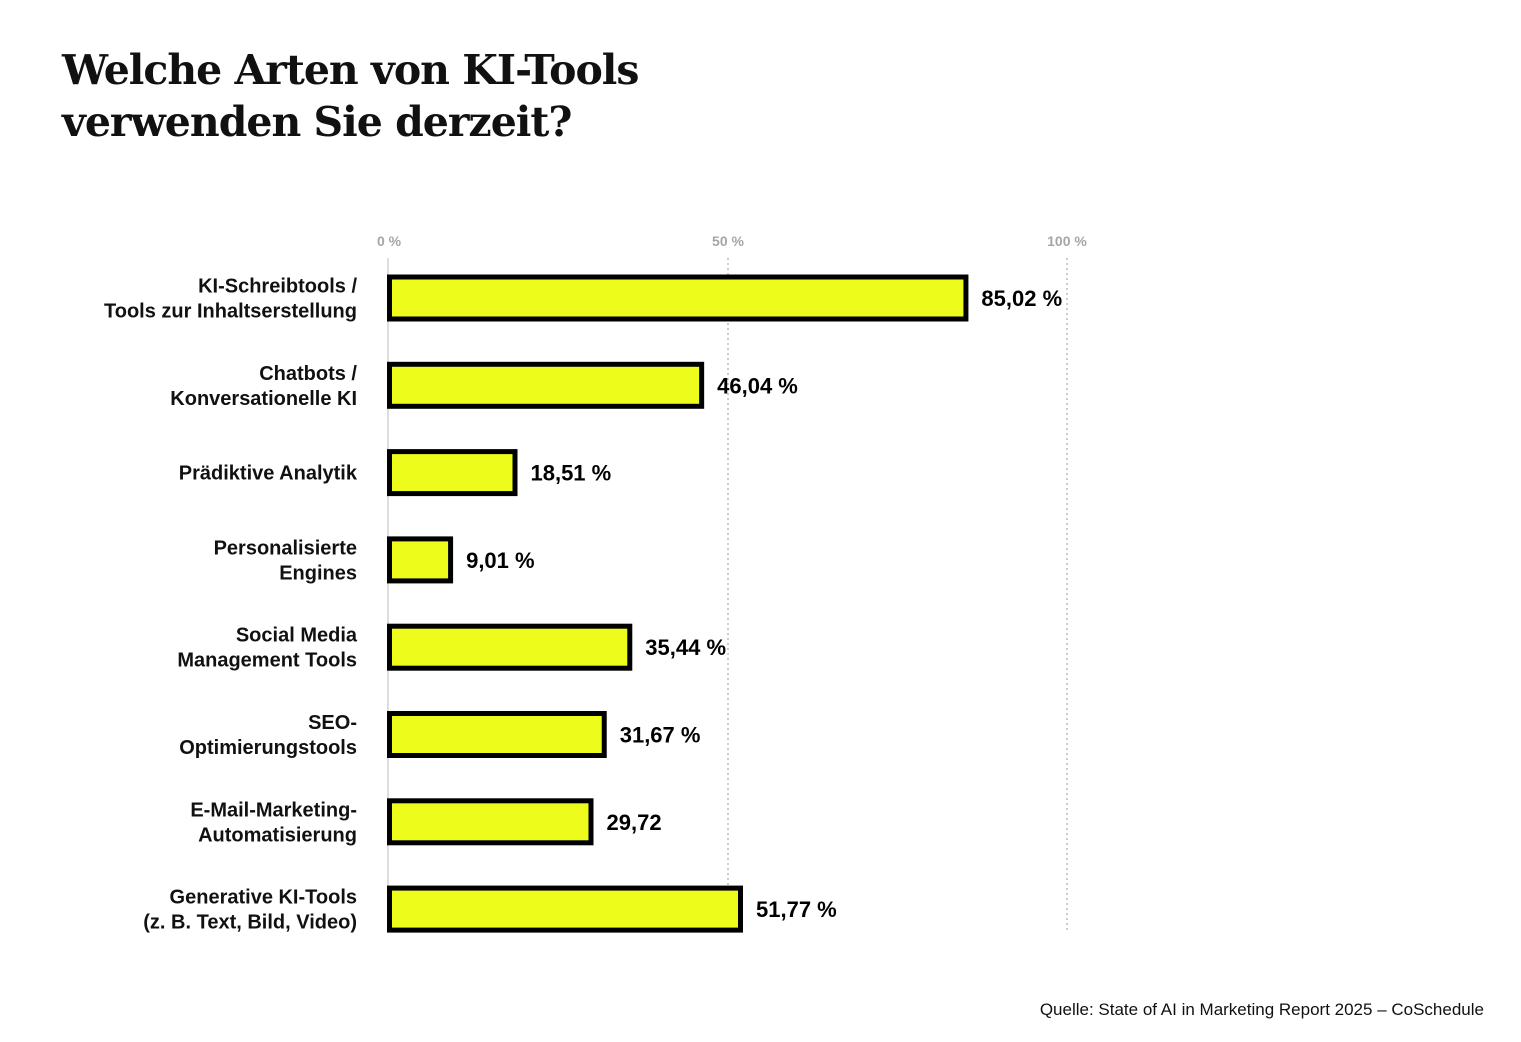  I want to click on category-label-line: Personalisierte, so click(285, 548).